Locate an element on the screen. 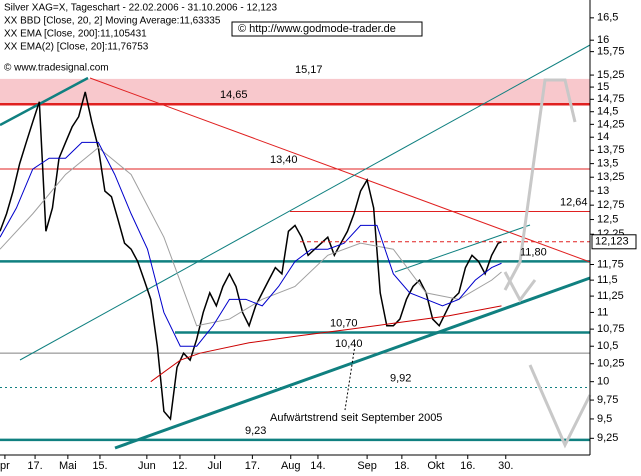  current-price-label: 12,123 is located at coordinates (612, 242).